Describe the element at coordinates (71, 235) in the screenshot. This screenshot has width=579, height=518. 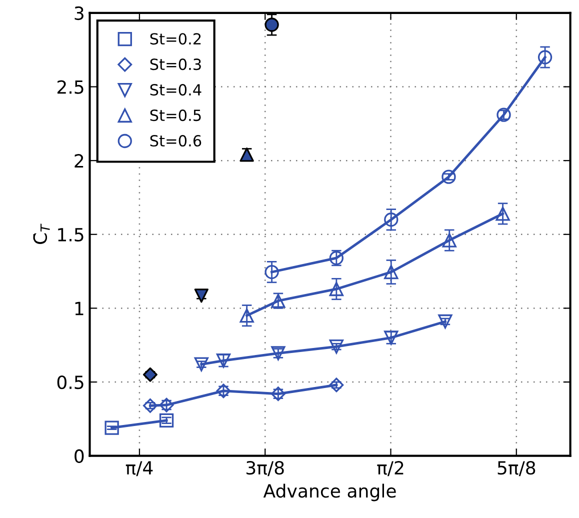
I see `y-tick-label: 1.5` at that location.